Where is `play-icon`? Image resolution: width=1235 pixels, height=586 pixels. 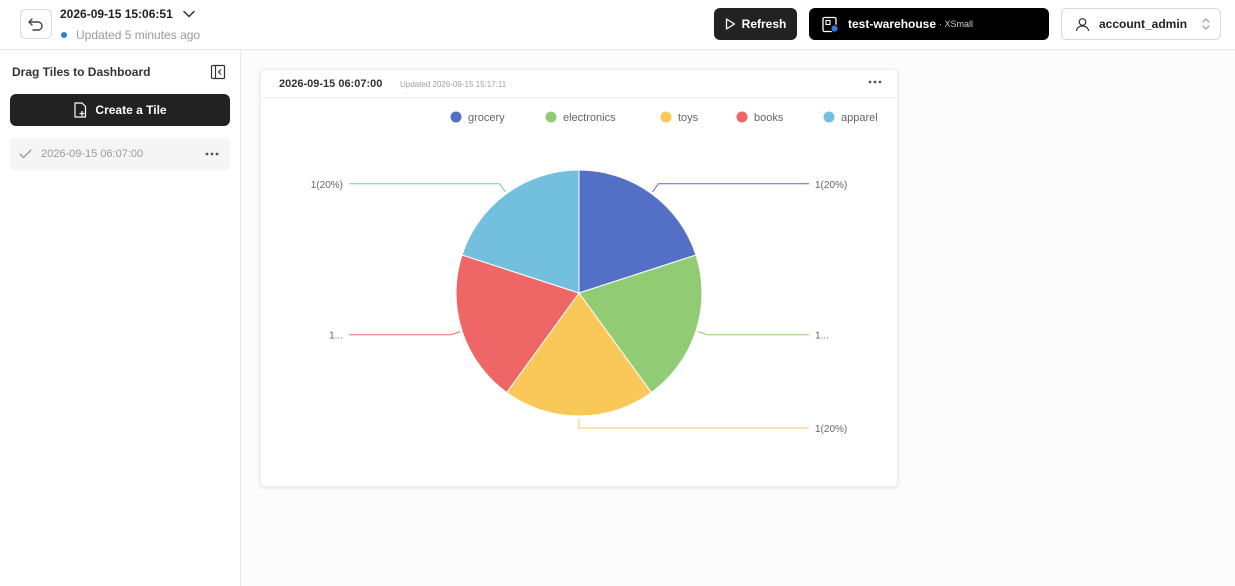 play-icon is located at coordinates (730, 24).